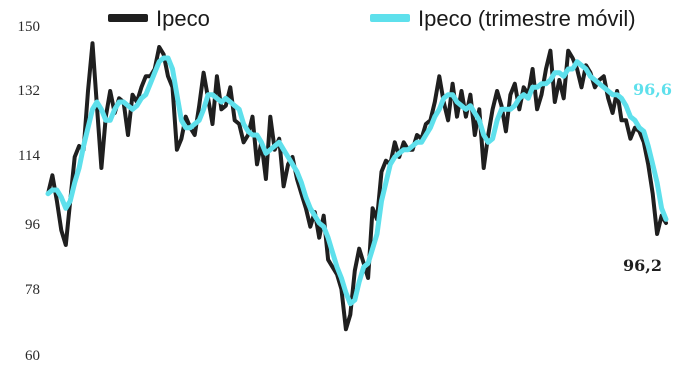 This screenshot has height=367, width=678. I want to click on y-tick-label: 150, so click(29, 27).